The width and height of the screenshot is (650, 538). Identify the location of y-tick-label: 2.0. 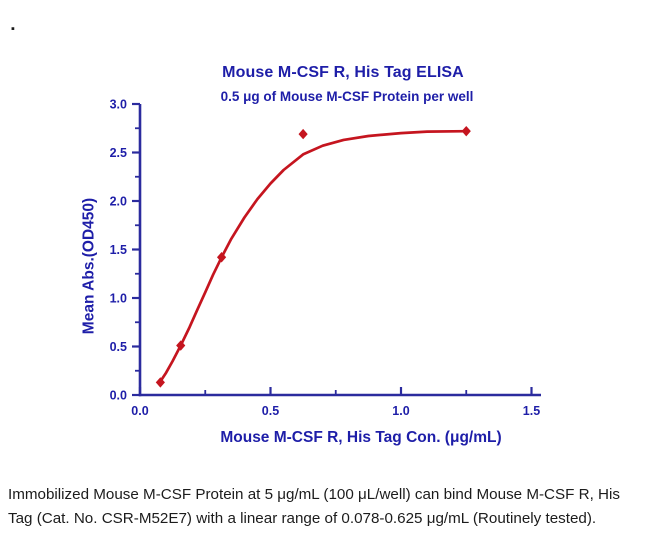
(118, 202).